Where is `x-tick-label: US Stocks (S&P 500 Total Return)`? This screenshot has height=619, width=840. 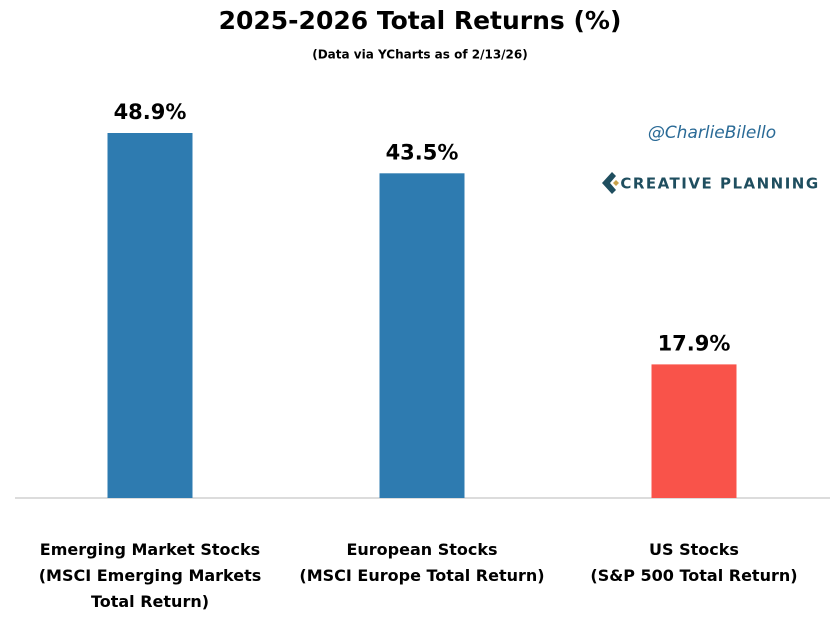
x-tick-label: US Stocks (S&P 500 Total Return) is located at coordinates (694, 562).